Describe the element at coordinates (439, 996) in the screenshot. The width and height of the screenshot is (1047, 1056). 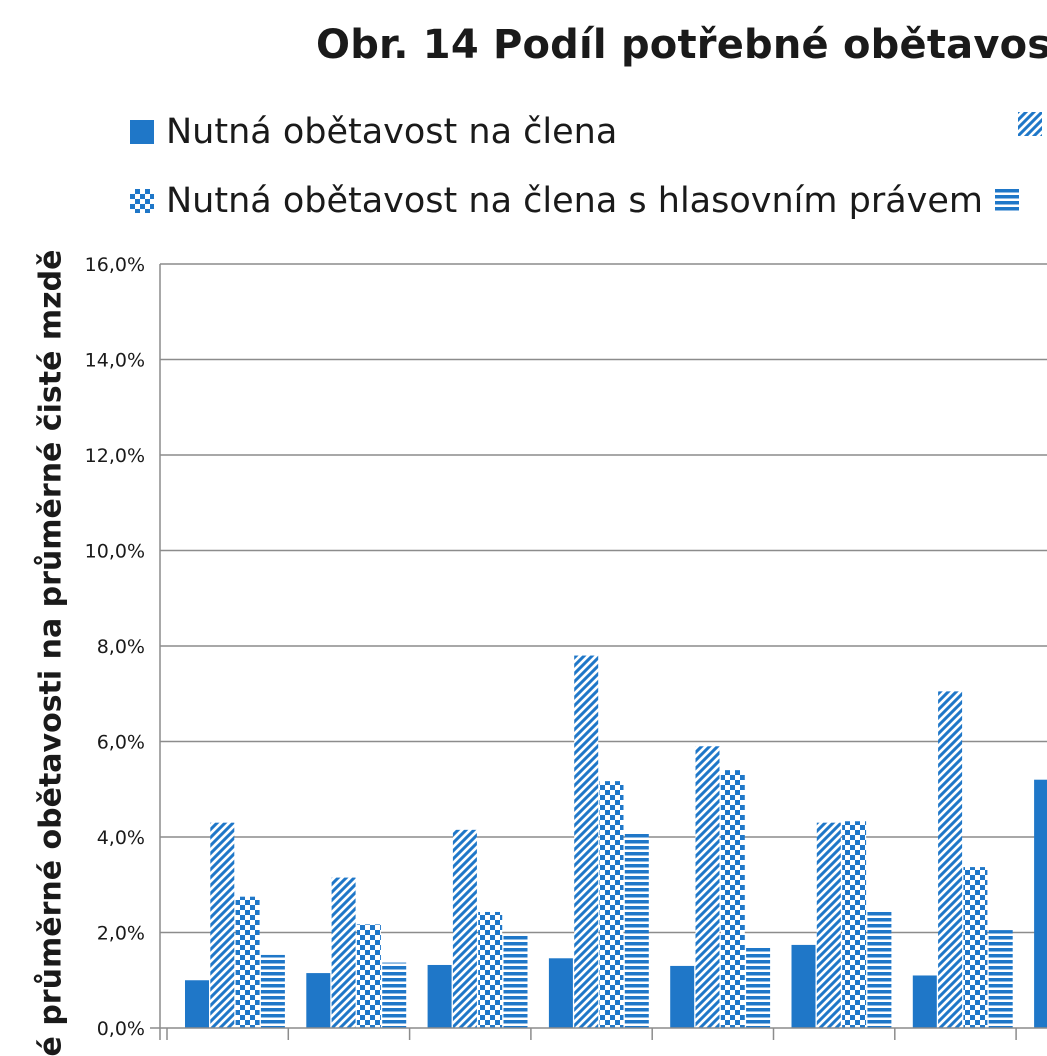
I see `bar-s1-c3` at that location.